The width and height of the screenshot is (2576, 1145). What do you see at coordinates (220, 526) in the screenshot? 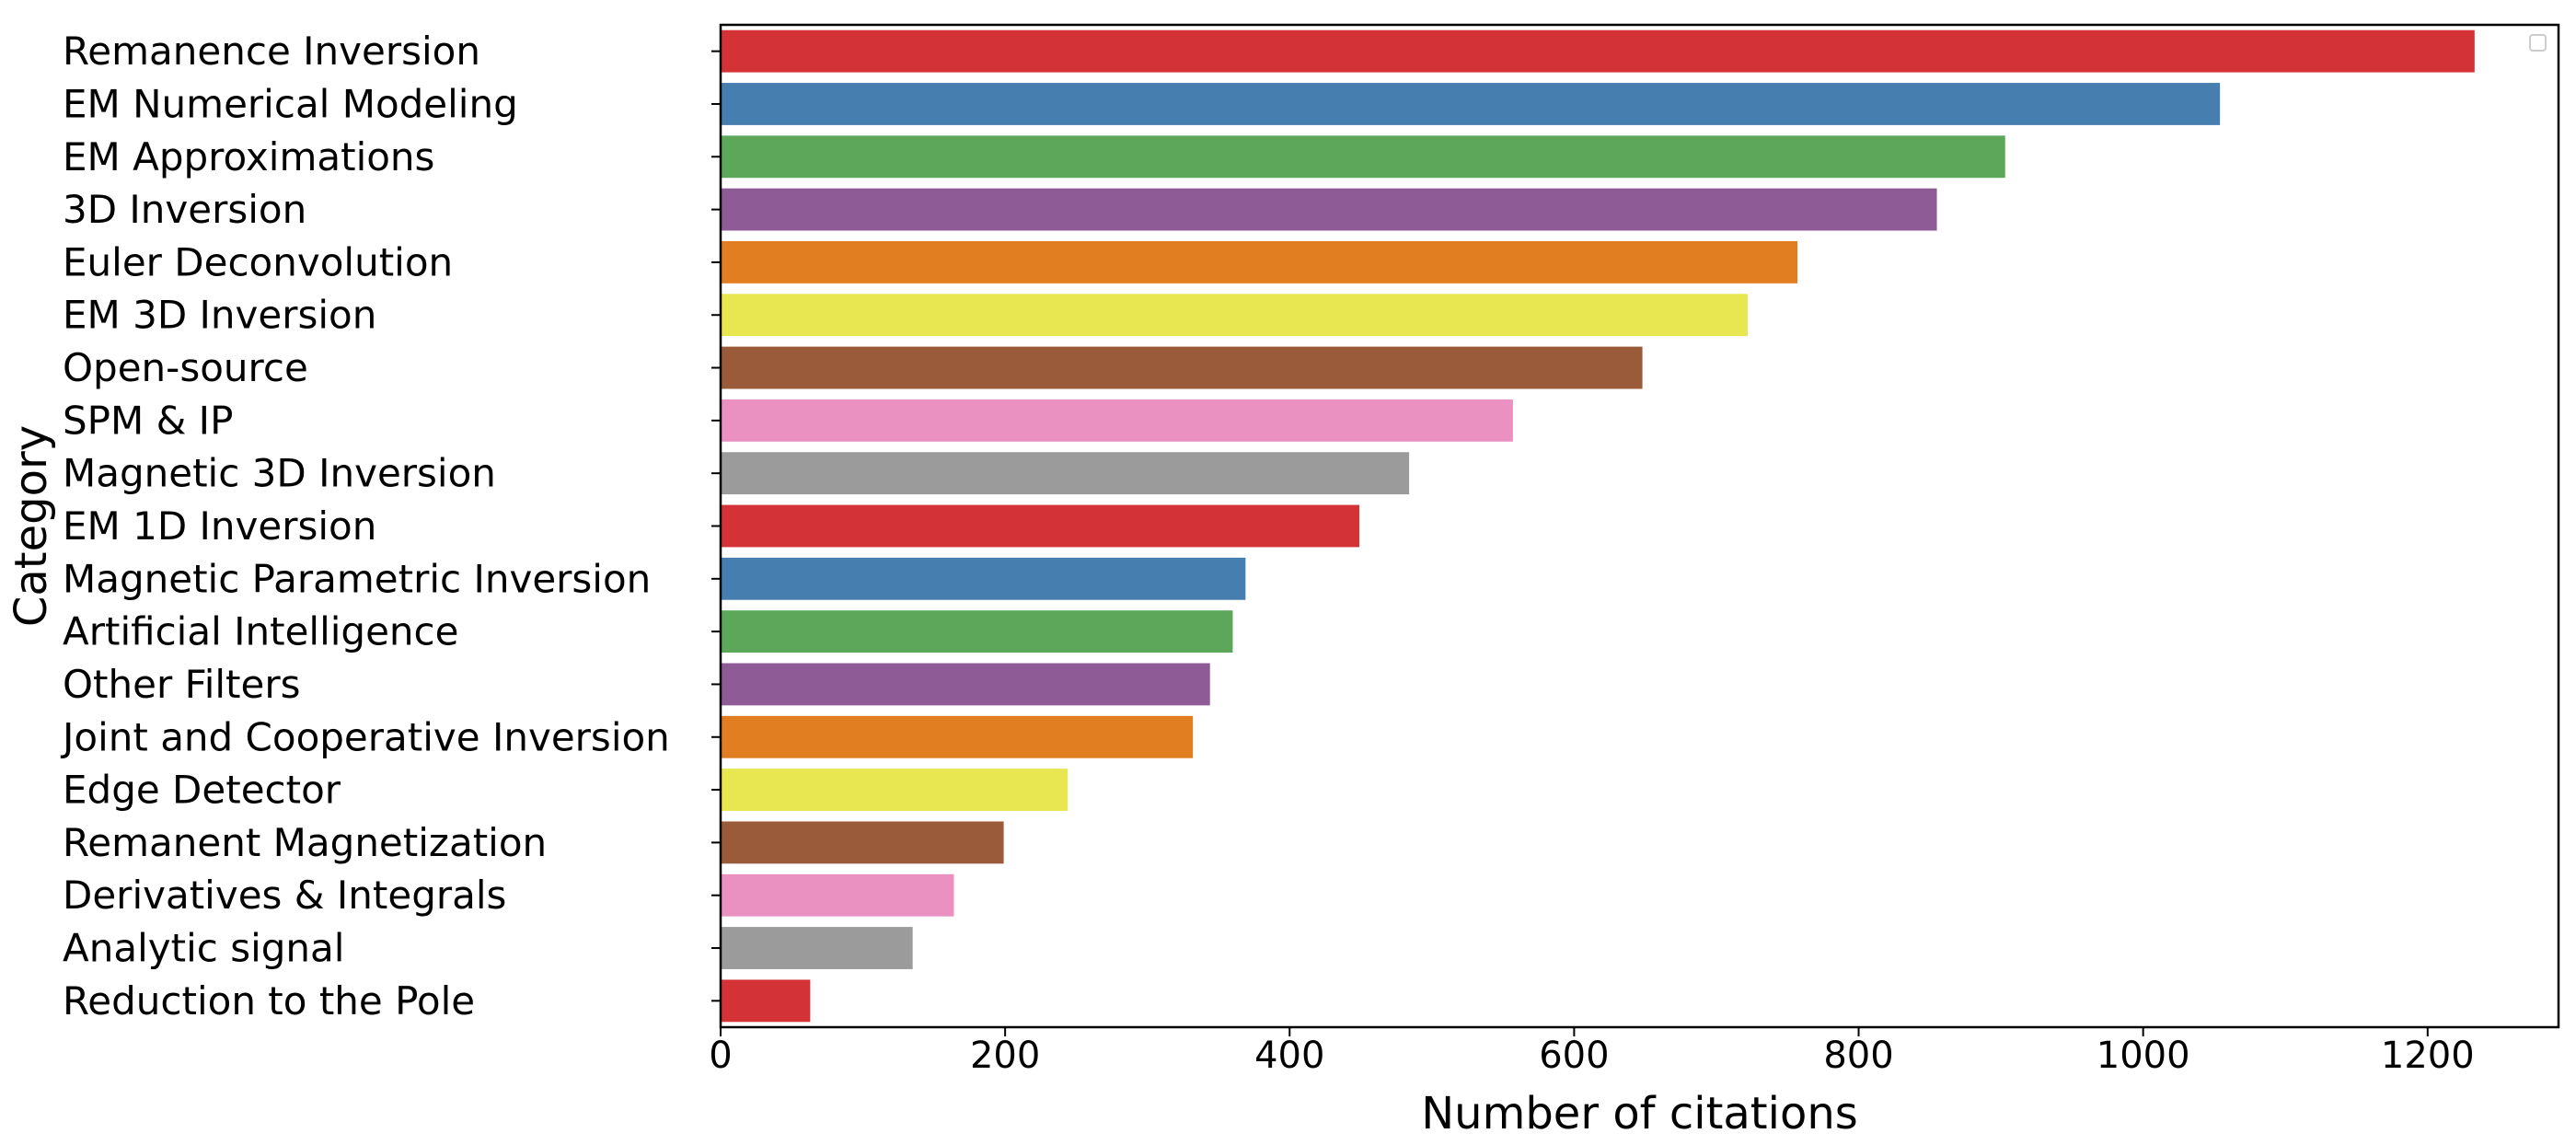
I see `category-label: EM 1D Inversion` at bounding box center [220, 526].